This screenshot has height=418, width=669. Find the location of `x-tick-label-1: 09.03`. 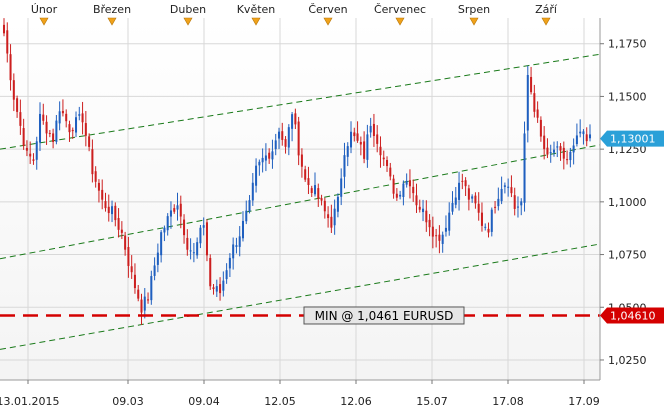

x-tick-label-1: 09.03 is located at coordinates (128, 401).